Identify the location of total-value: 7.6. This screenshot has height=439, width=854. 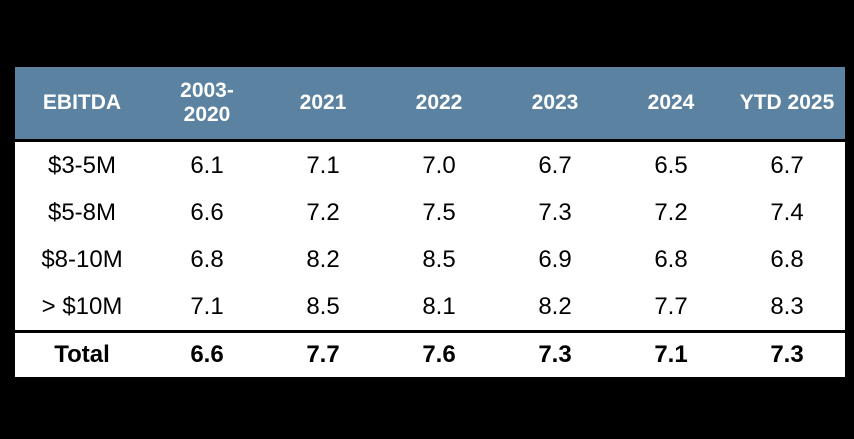
(439, 354).